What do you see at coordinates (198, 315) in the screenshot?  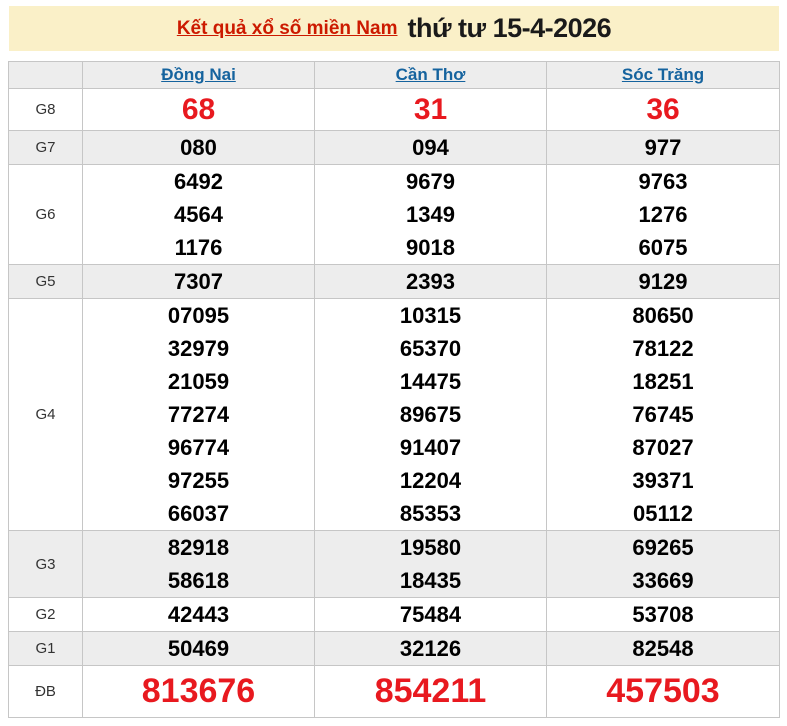 I see `result-number: 07095` at bounding box center [198, 315].